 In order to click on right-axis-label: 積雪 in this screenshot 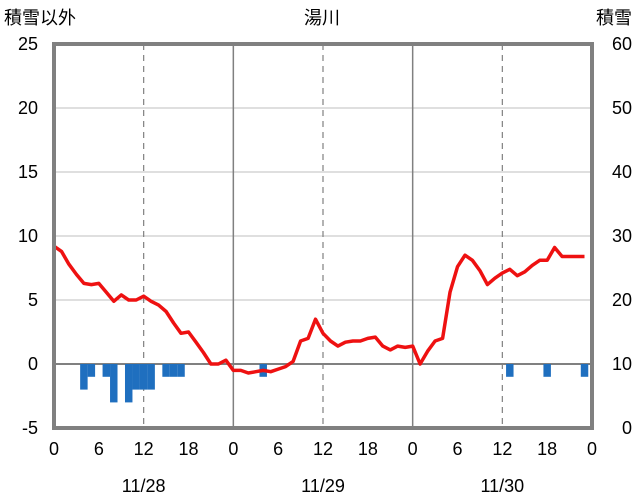, I will do `click(614, 18)`.